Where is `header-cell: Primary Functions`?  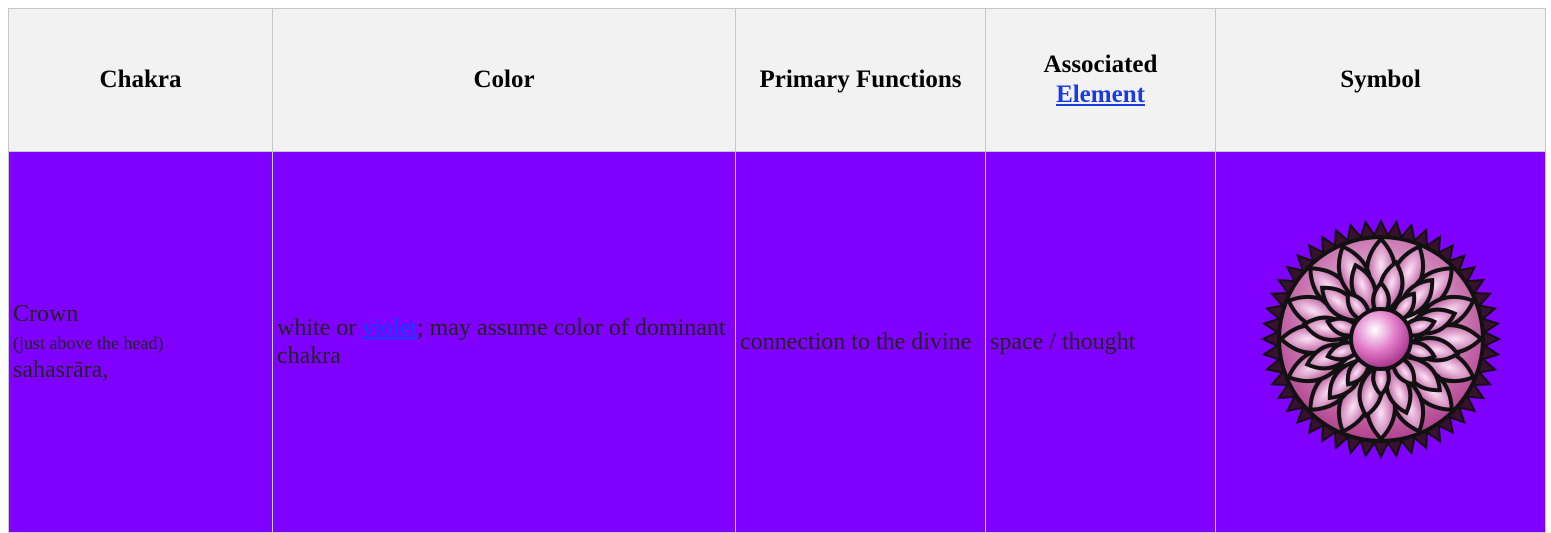 header-cell: Primary Functions is located at coordinates (860, 80).